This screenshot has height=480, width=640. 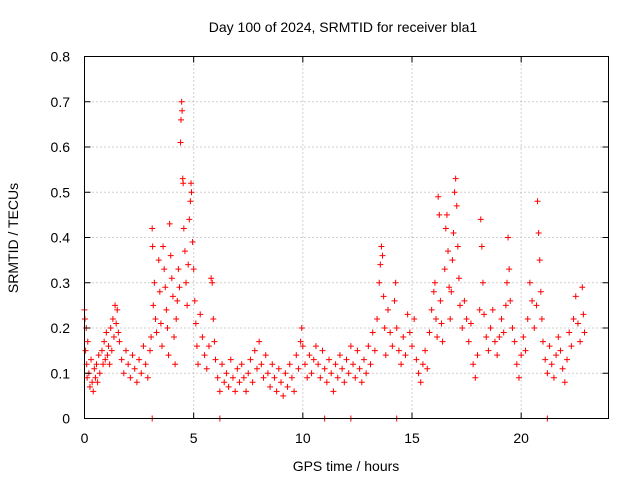 I want to click on y-tick-label: 0.2, so click(x=61, y=328).